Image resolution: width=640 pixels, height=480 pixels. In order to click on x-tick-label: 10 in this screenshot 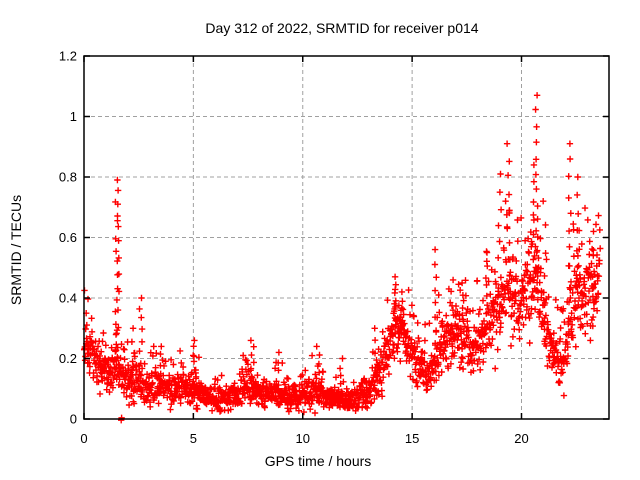, I will do `click(303, 438)`.